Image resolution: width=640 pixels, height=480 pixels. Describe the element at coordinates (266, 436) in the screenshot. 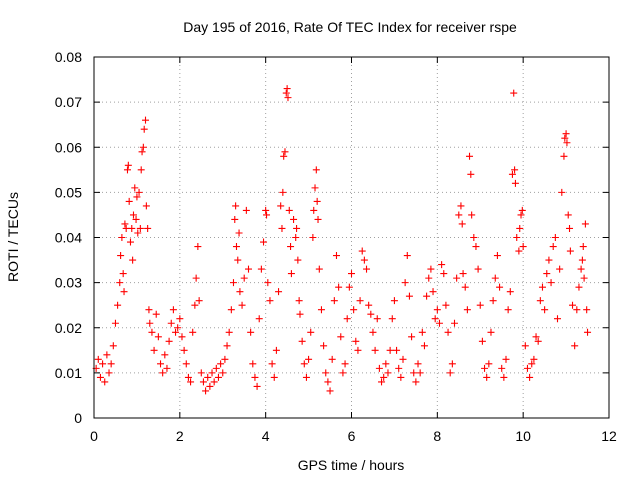

I see `x-tick-label: 4` at that location.